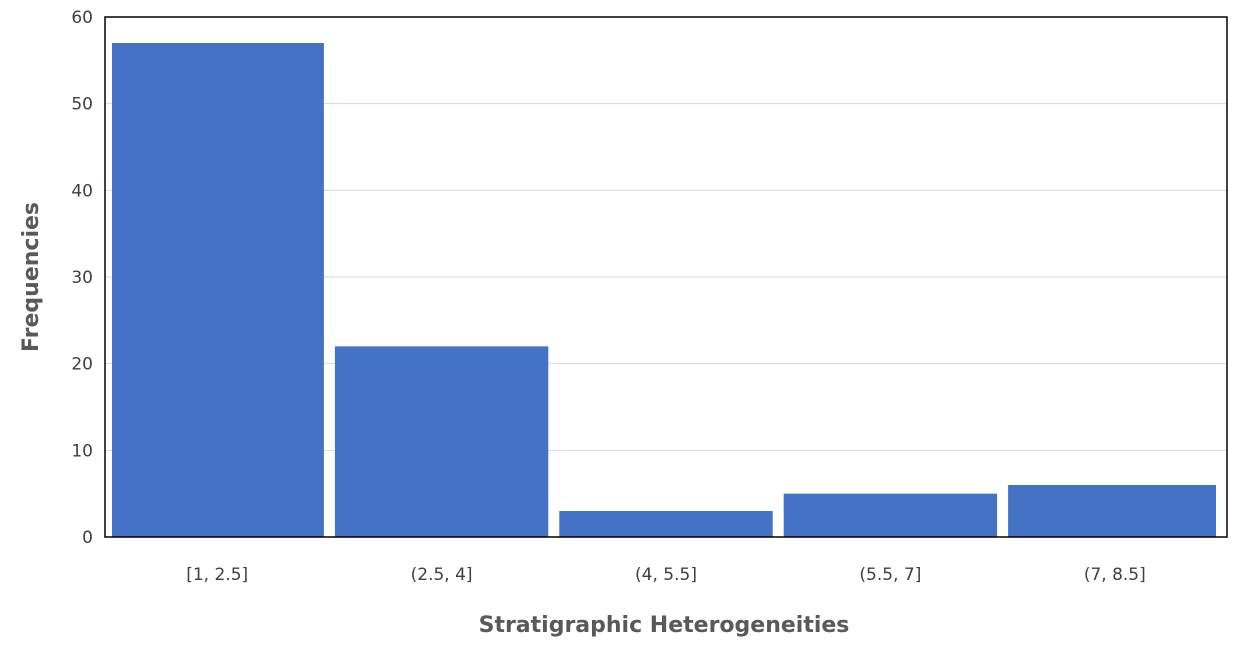  Describe the element at coordinates (82, 105) in the screenshot. I see `y-tick-label: 50` at that location.